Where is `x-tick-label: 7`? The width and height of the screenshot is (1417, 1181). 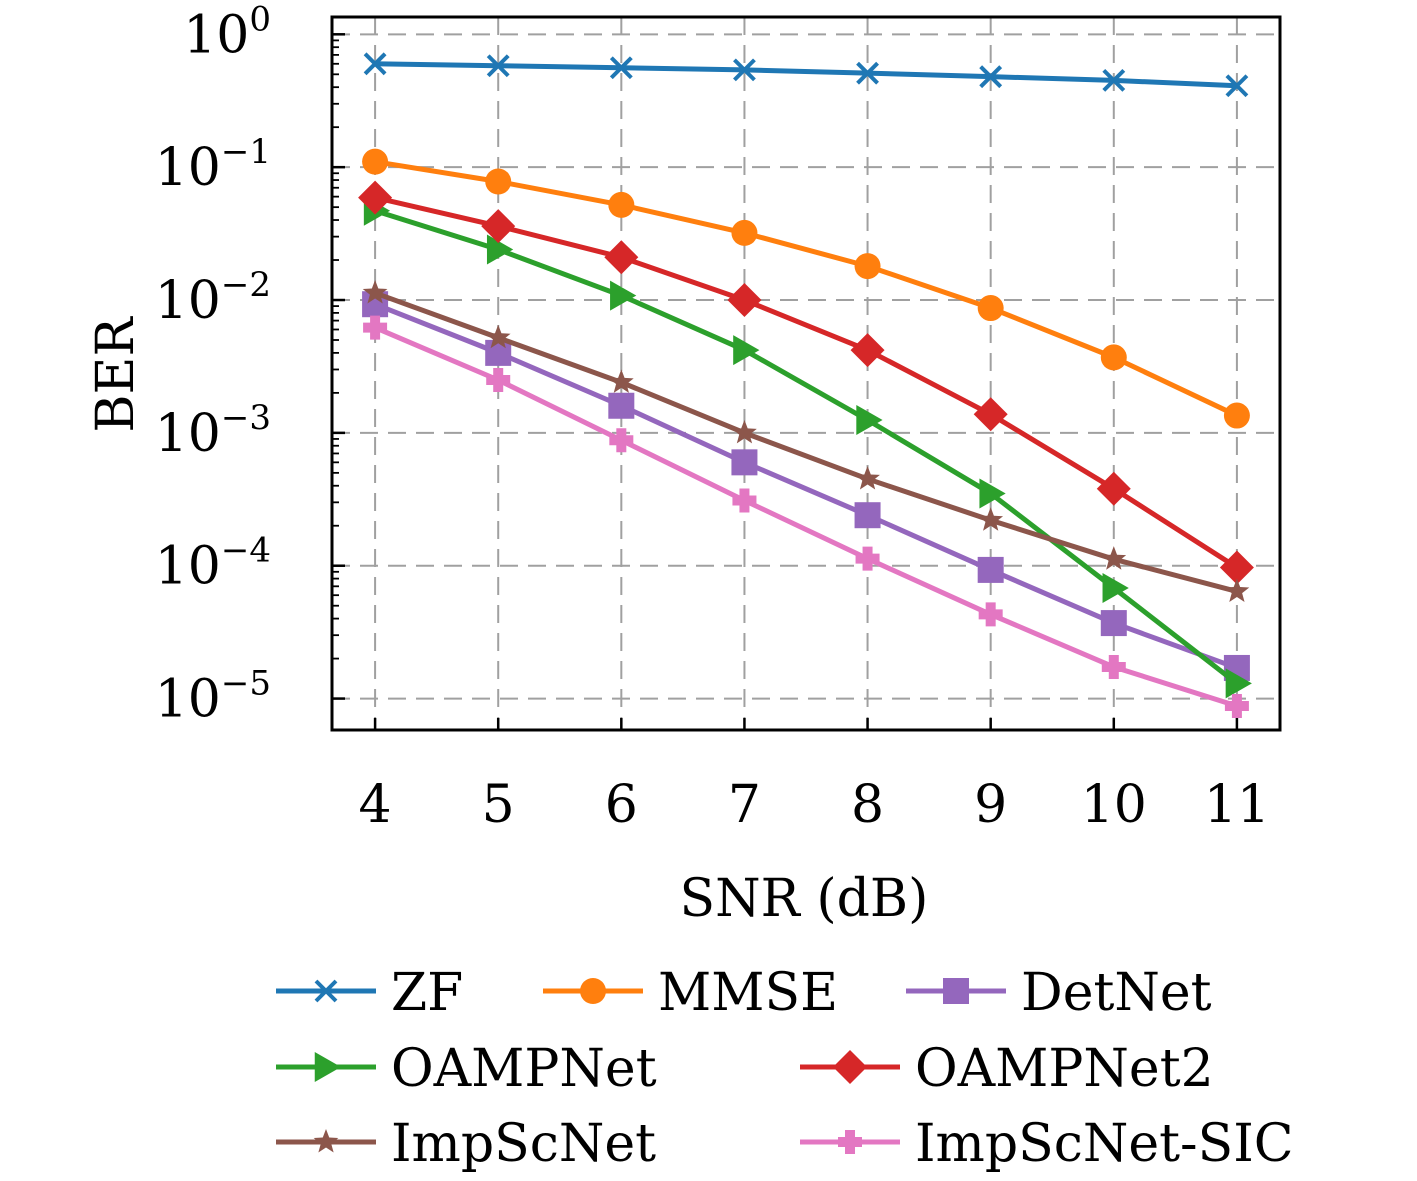
x-tick-label: 7 is located at coordinates (744, 805).